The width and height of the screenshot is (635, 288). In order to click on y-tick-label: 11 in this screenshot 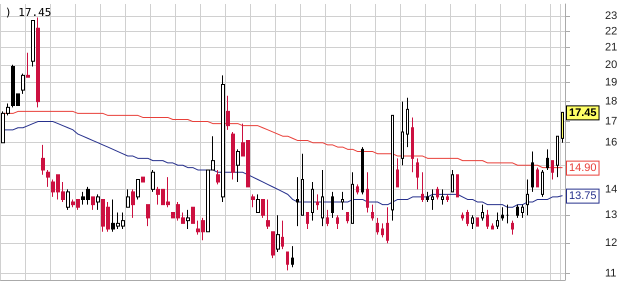, I will do `click(610, 274)`.